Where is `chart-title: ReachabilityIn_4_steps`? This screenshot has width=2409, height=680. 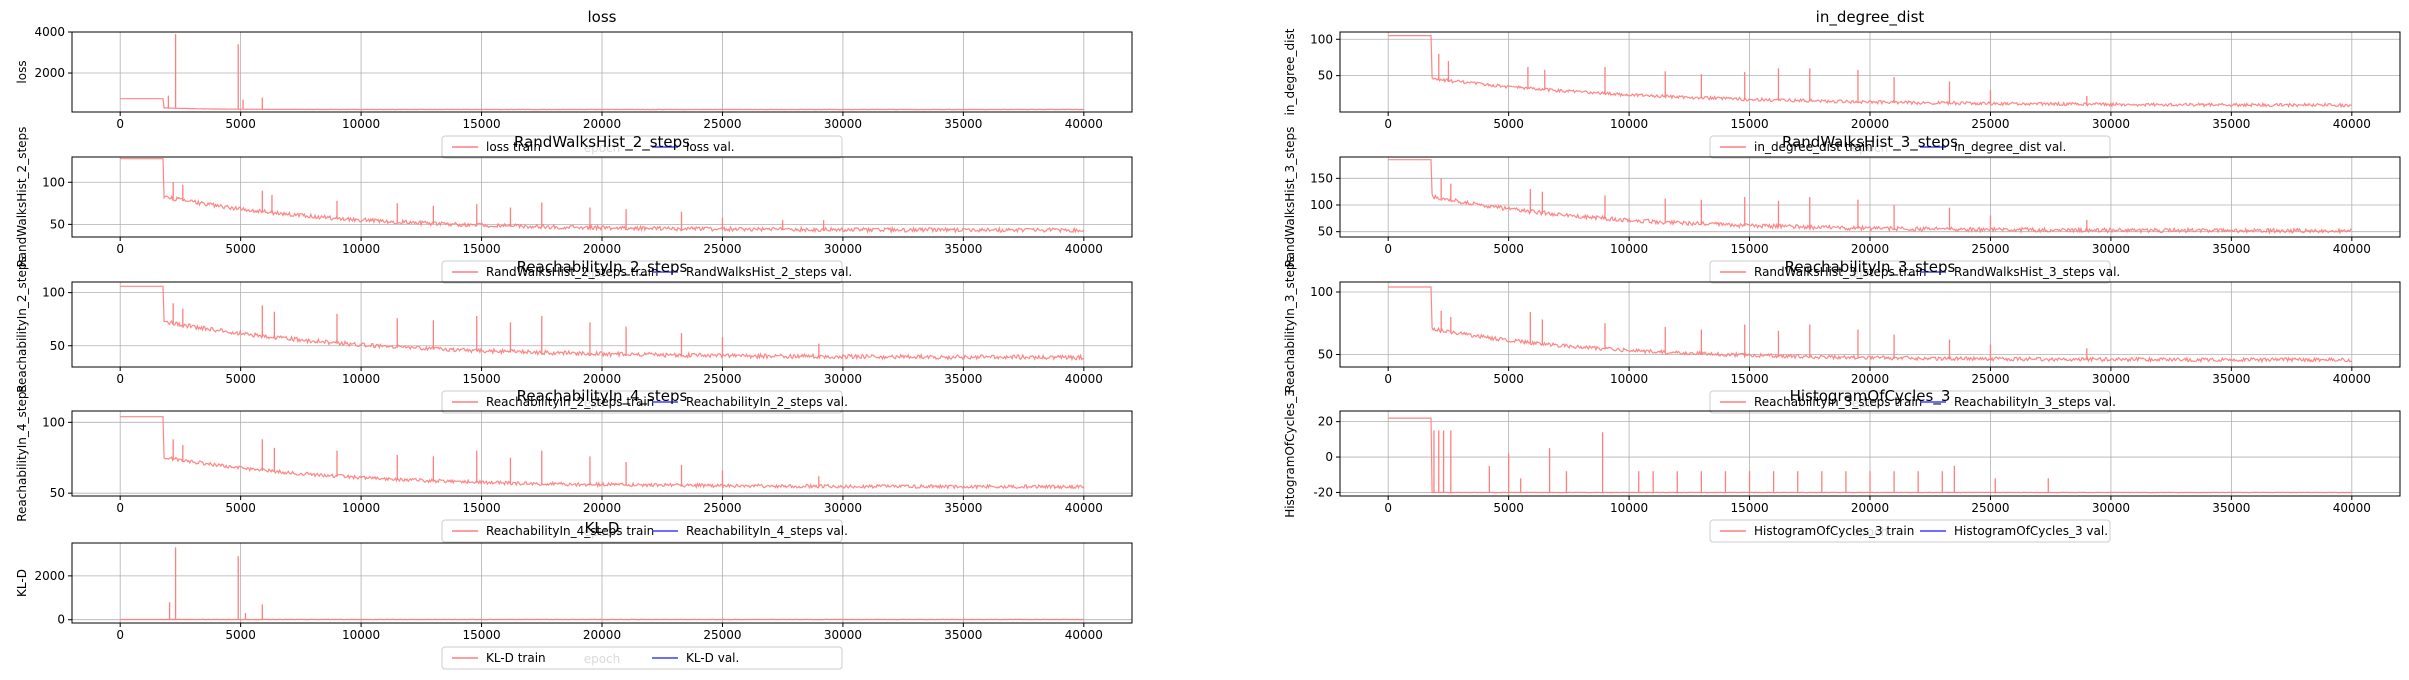 chart-title: ReachabilityIn_4_steps is located at coordinates (602, 396).